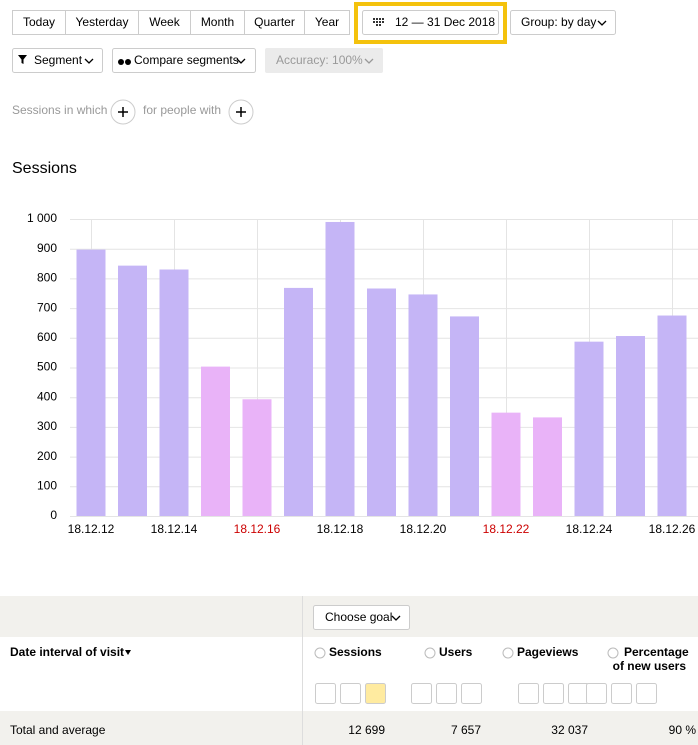 Image resolution: width=698 pixels, height=745 pixels. What do you see at coordinates (174, 529) in the screenshot?
I see `x-tick-label: 18.12.14` at bounding box center [174, 529].